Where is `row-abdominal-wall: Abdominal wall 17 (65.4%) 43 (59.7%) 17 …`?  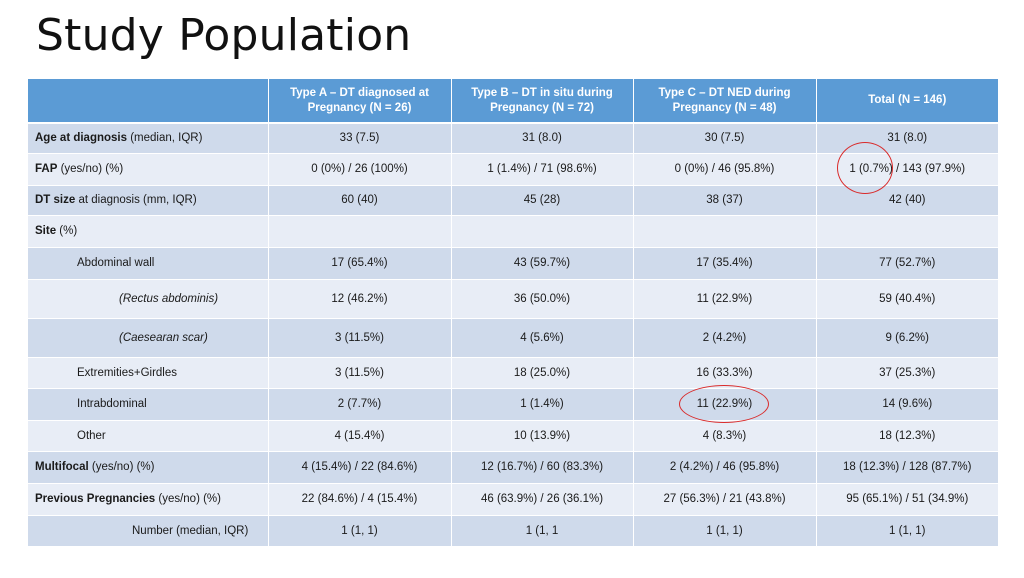 row-abdominal-wall: Abdominal wall 17 (65.4%) 43 (59.7%) 17 … is located at coordinates (513, 263).